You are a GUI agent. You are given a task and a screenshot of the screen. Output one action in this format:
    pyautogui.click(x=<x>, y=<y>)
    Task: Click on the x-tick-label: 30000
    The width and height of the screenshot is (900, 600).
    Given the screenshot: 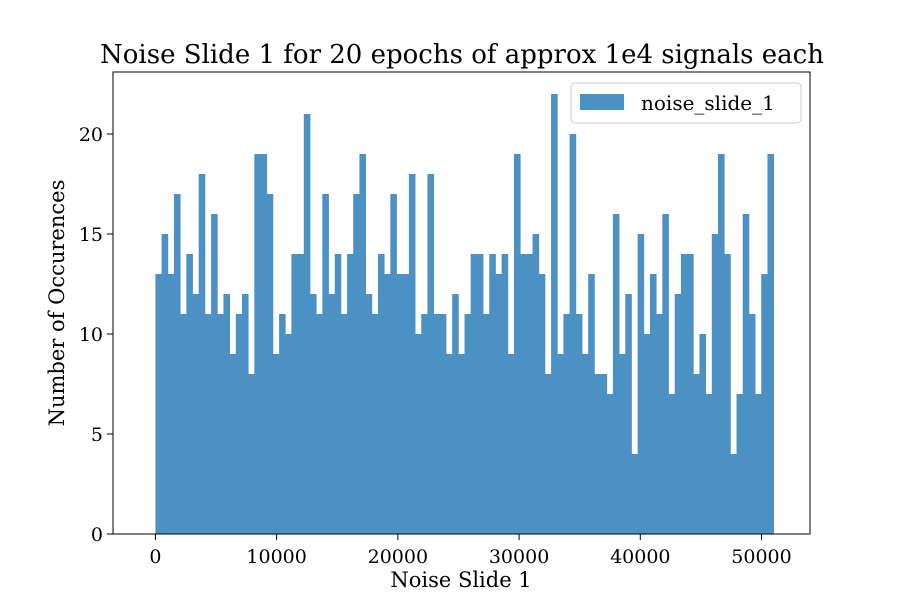 What is the action you would take?
    pyautogui.click(x=519, y=557)
    